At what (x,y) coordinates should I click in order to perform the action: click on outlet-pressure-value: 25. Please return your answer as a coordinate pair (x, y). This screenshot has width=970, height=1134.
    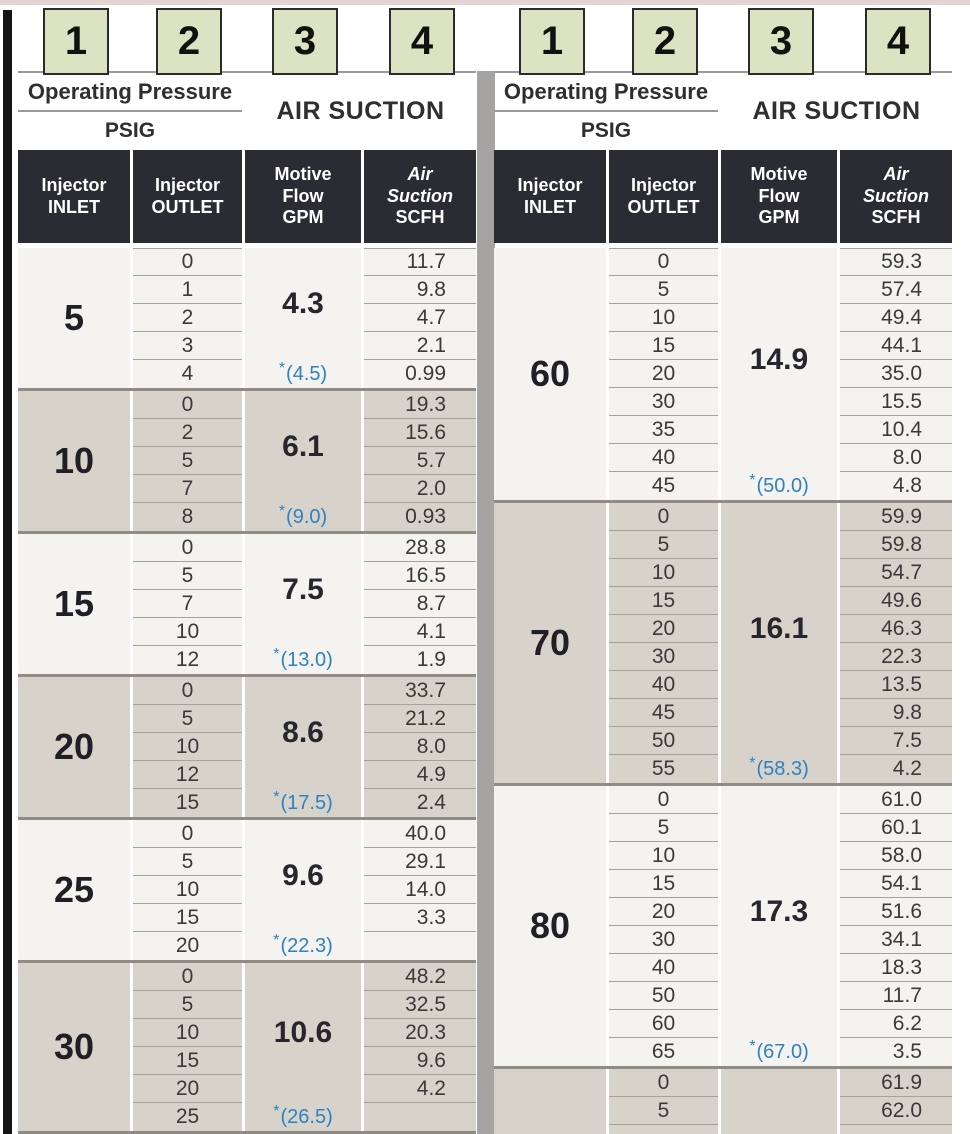
    Looking at the image, I should click on (187, 1116).